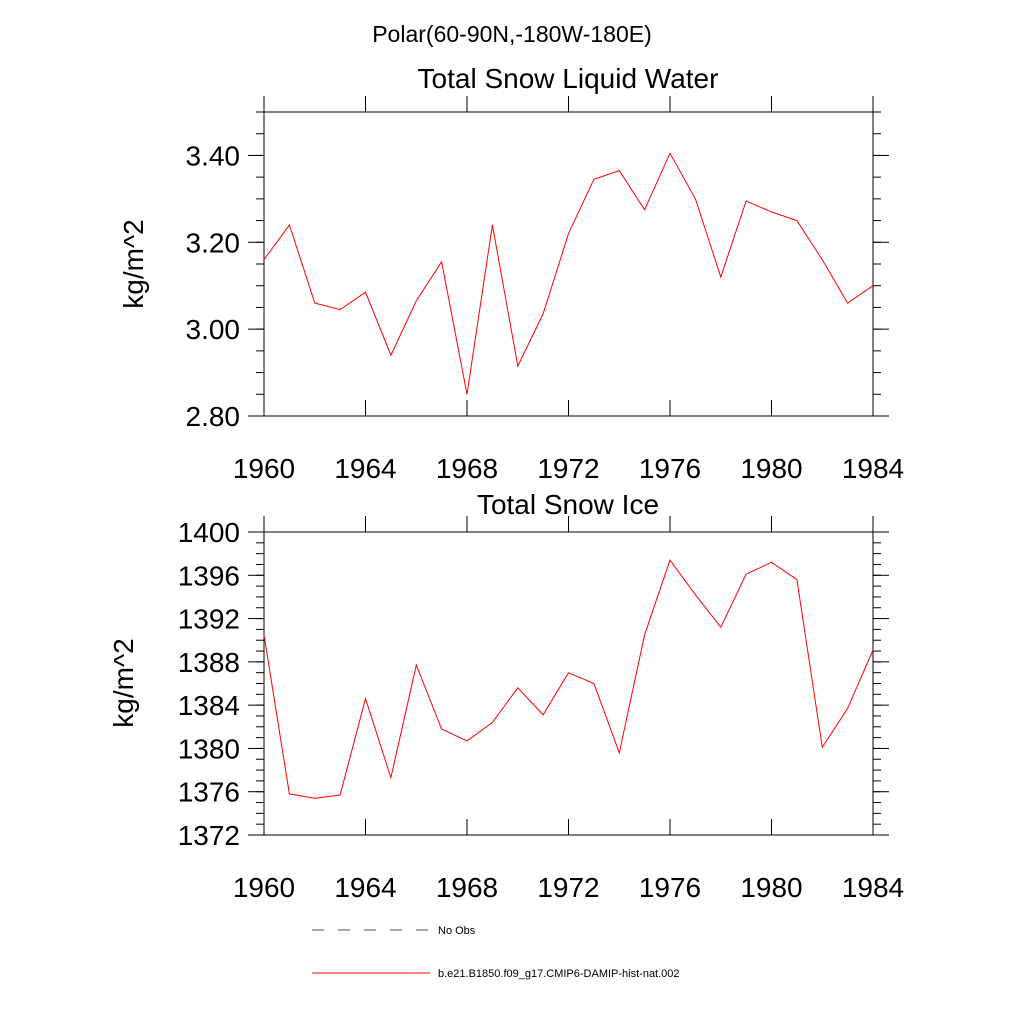  I want to click on y-tick-label: 3.40, so click(213, 155).